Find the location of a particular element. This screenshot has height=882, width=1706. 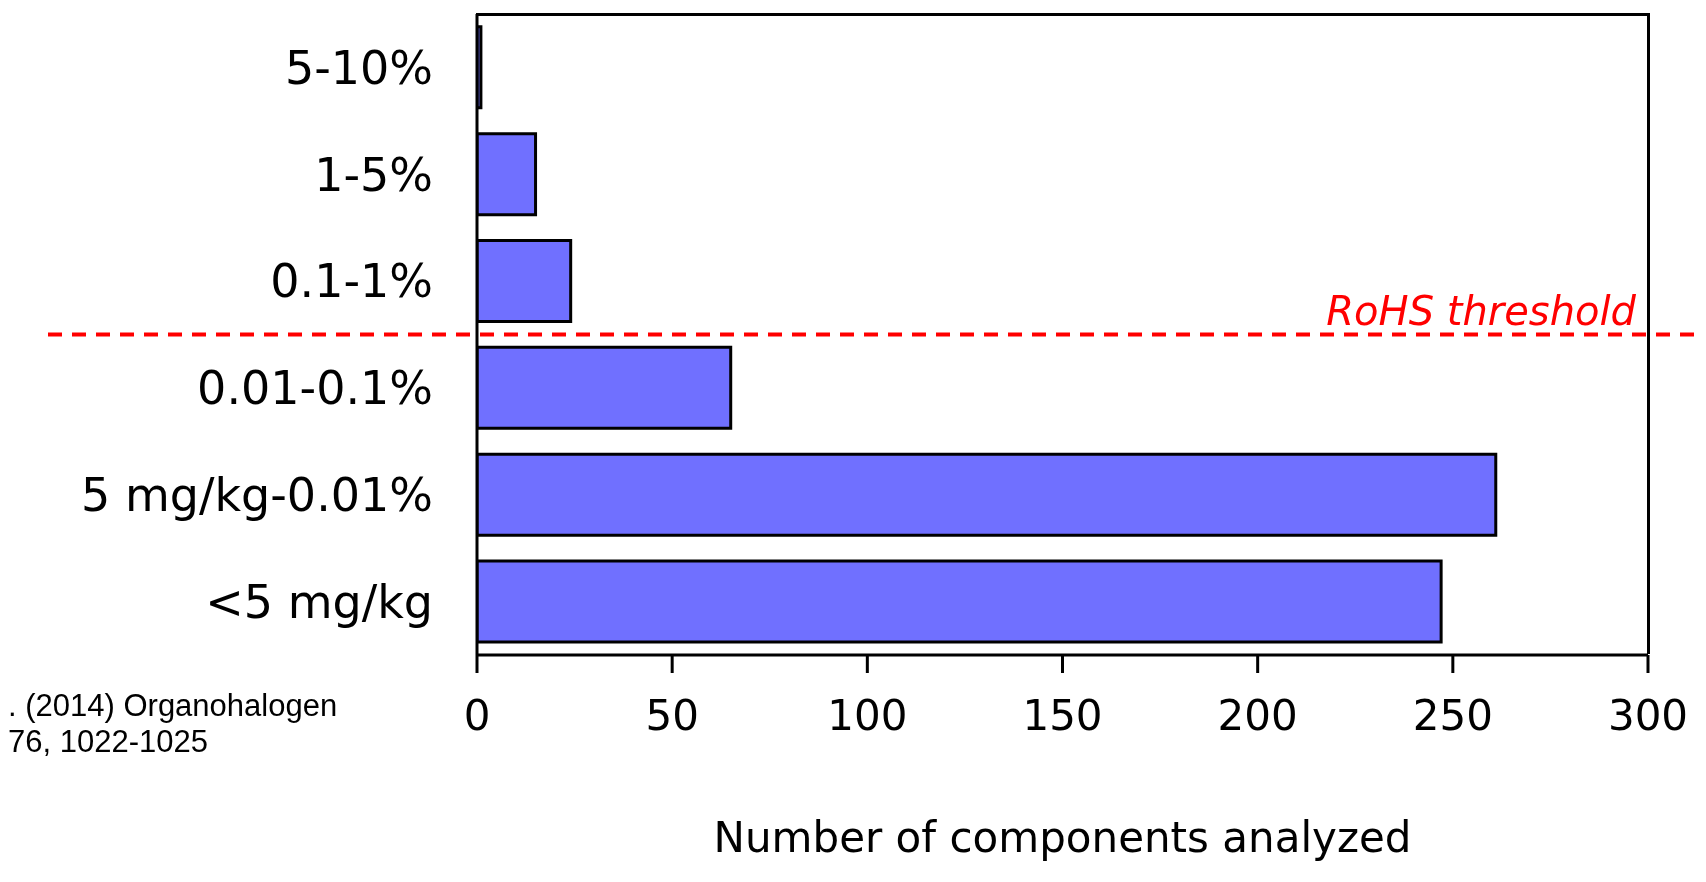

x-tick-label: 0 is located at coordinates (477, 715).